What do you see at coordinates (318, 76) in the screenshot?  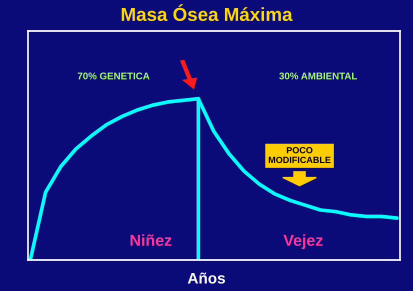 I see `text: 30% AMBIENTAL` at bounding box center [318, 76].